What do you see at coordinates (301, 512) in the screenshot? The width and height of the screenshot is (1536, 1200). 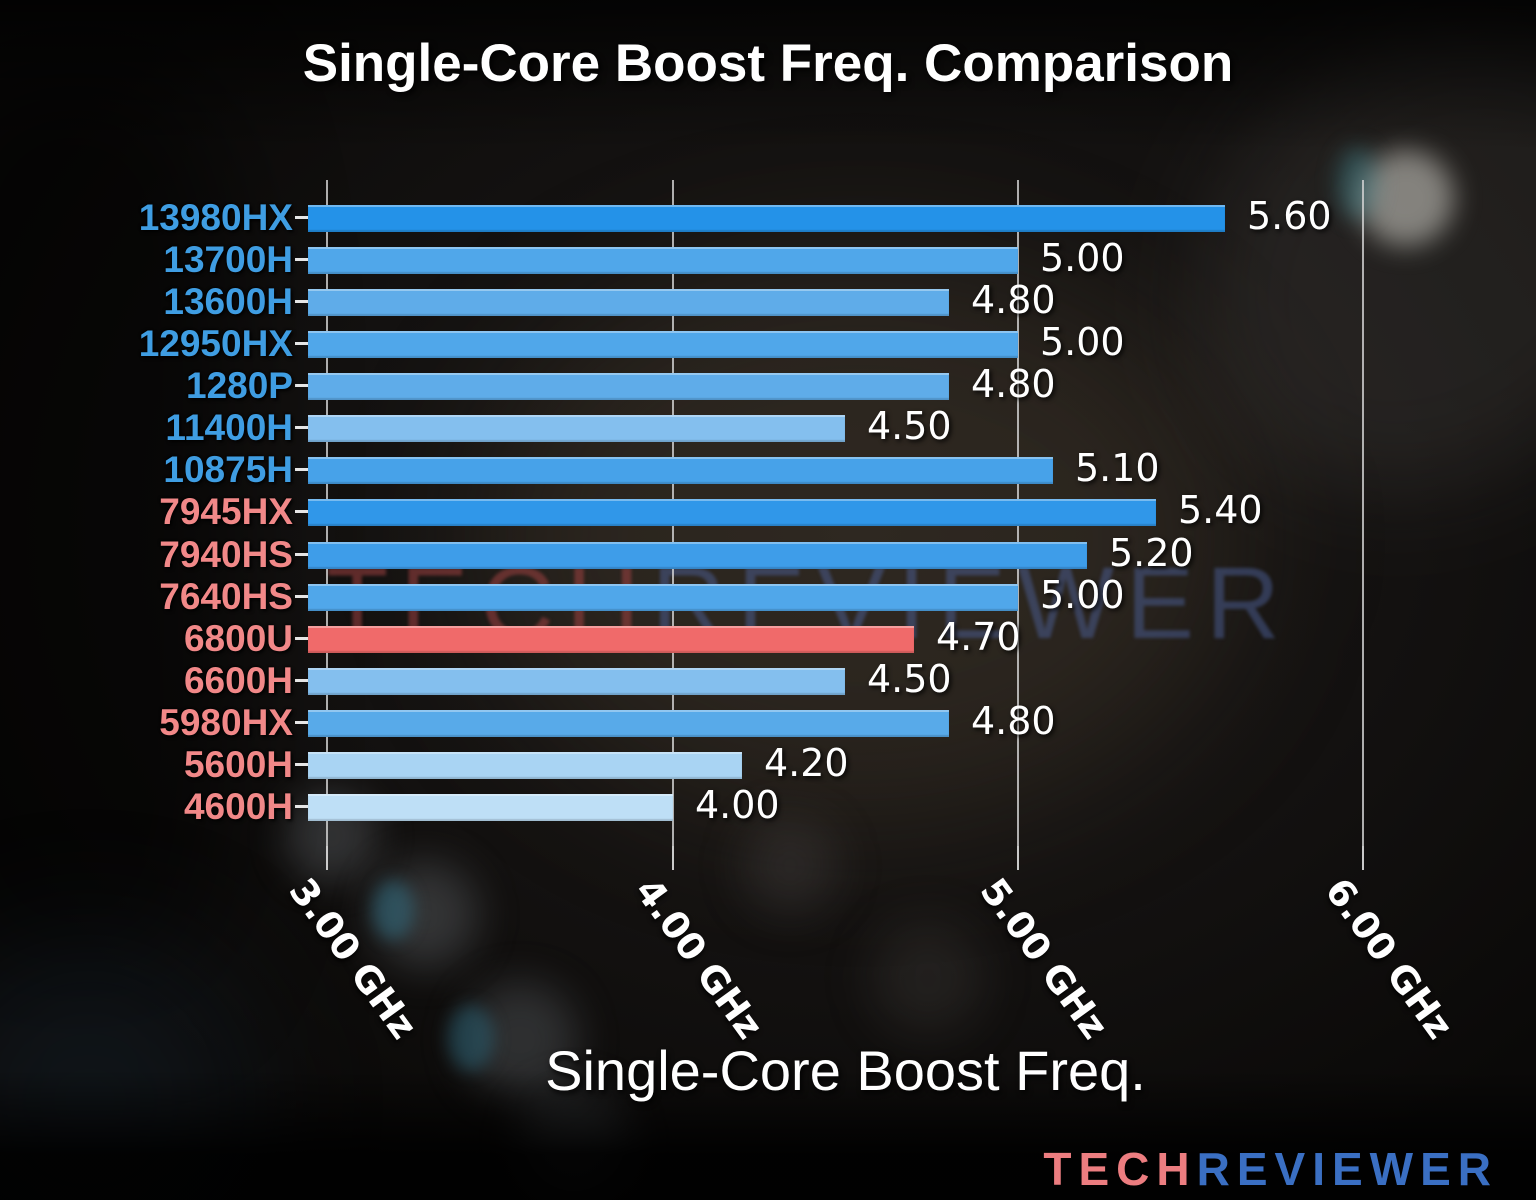 I see `y-tick-7945HX` at bounding box center [301, 512].